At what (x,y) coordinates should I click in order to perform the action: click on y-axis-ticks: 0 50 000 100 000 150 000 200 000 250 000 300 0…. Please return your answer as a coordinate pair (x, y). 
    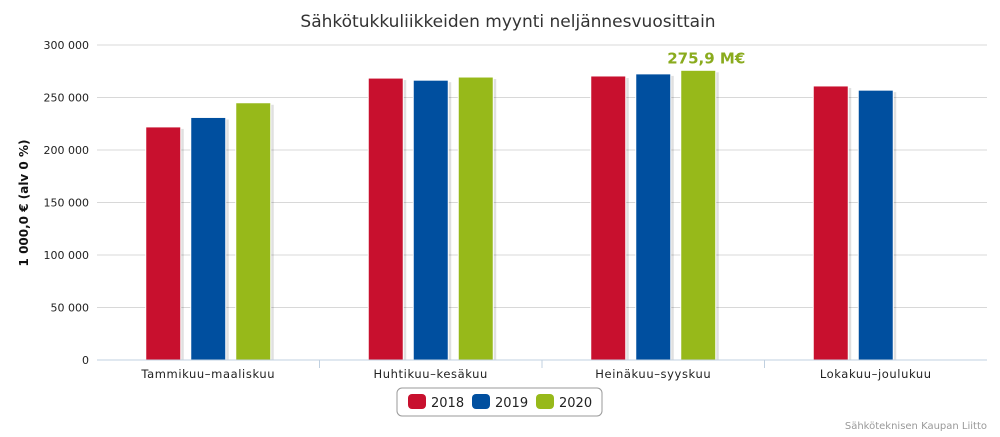
    Looking at the image, I should click on (67, 203).